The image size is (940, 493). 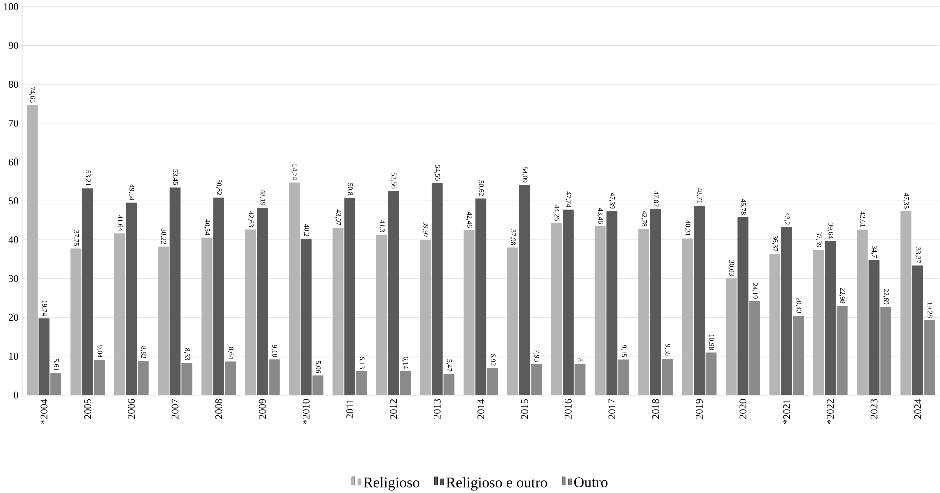 I want to click on legend-label: Religioso e outro, so click(x=497, y=484).